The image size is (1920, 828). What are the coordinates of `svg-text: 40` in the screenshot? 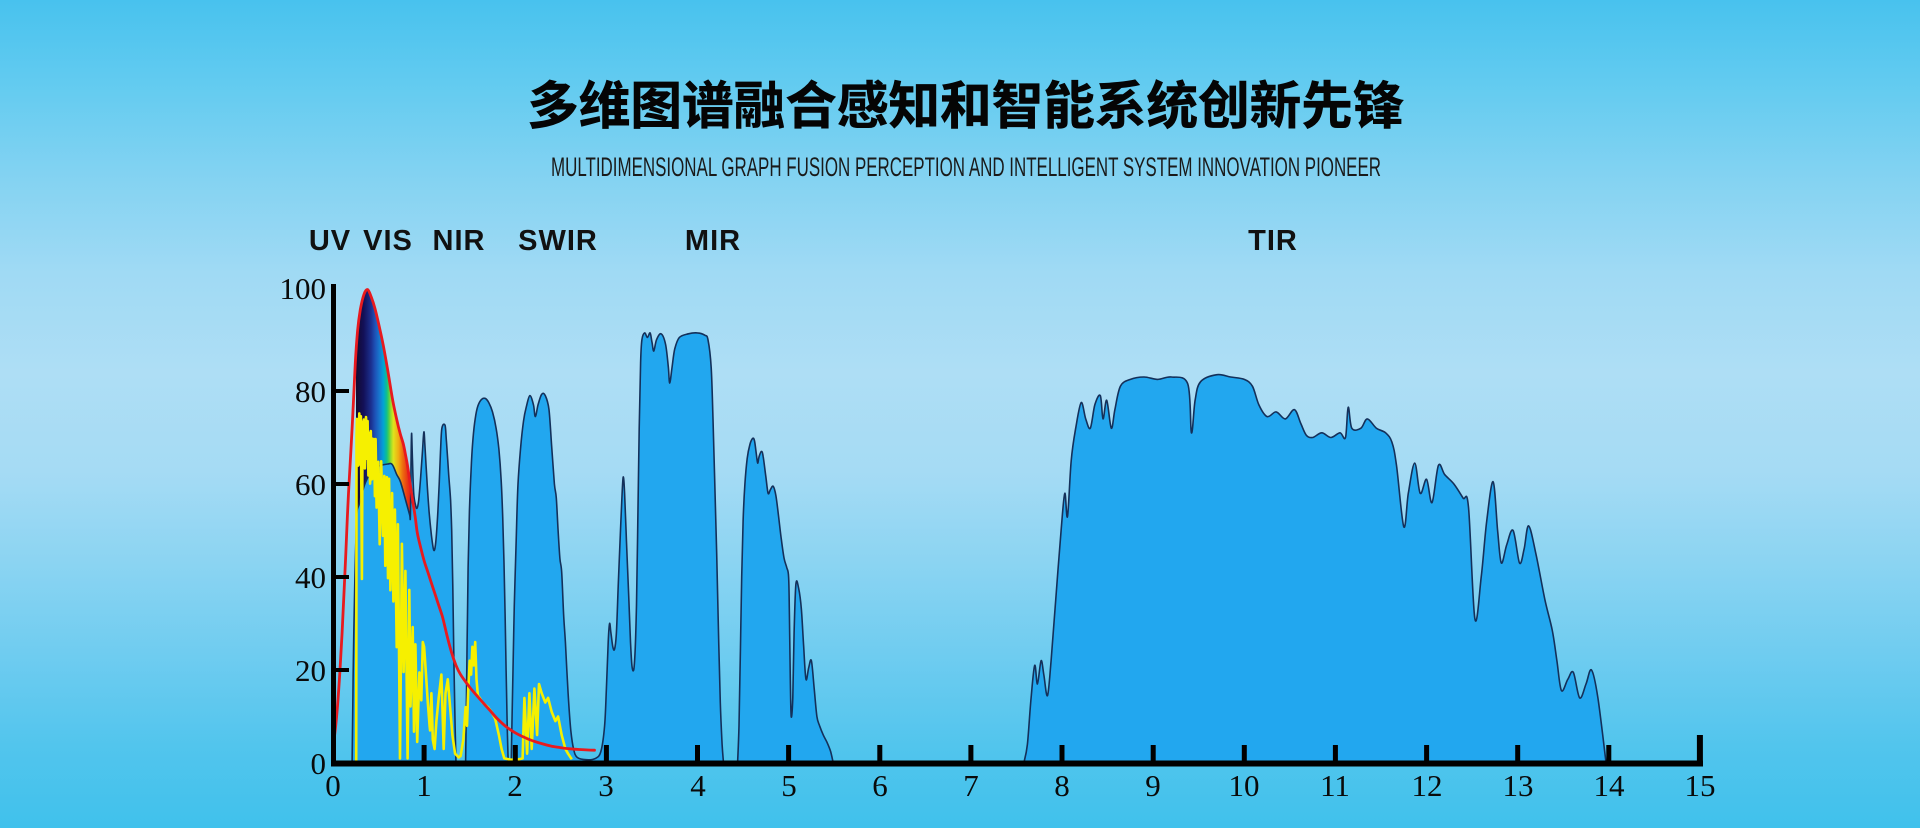 It's located at (310, 577).